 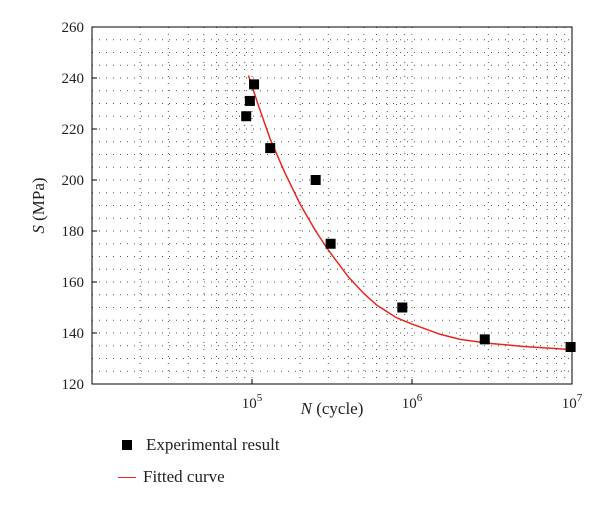 What do you see at coordinates (73, 181) in the screenshot?
I see `y-tick-label: 200` at bounding box center [73, 181].